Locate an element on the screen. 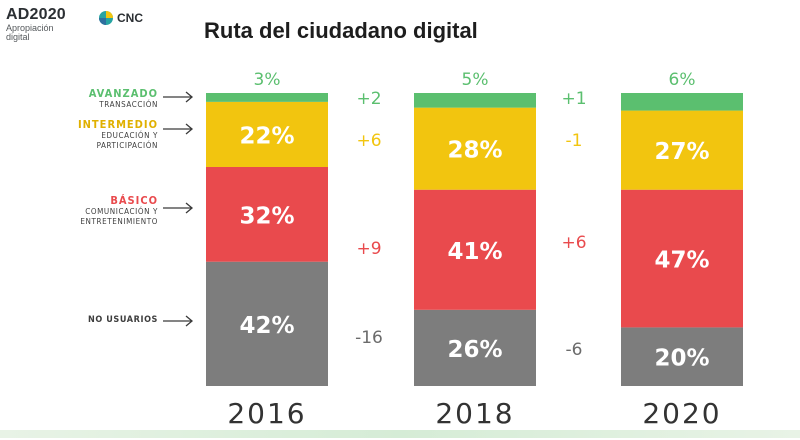  bar-no-usuarios-2020 is located at coordinates (682, 356).